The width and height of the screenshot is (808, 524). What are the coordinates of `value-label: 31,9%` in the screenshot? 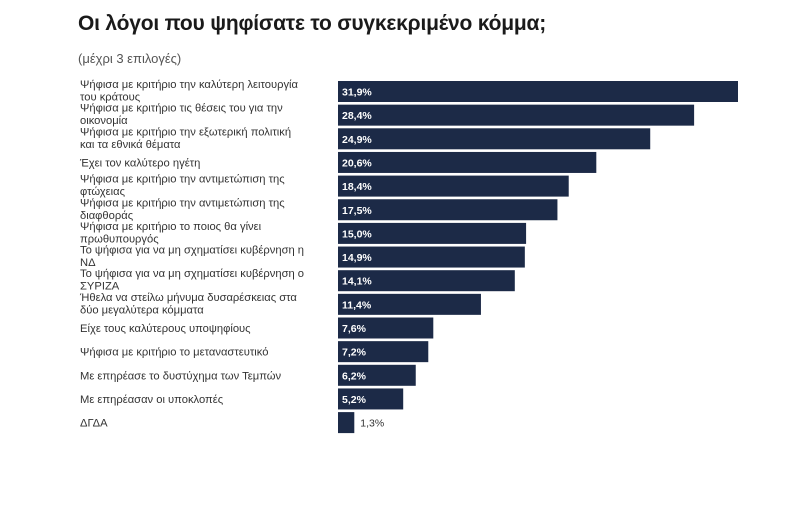 It's located at (357, 93).